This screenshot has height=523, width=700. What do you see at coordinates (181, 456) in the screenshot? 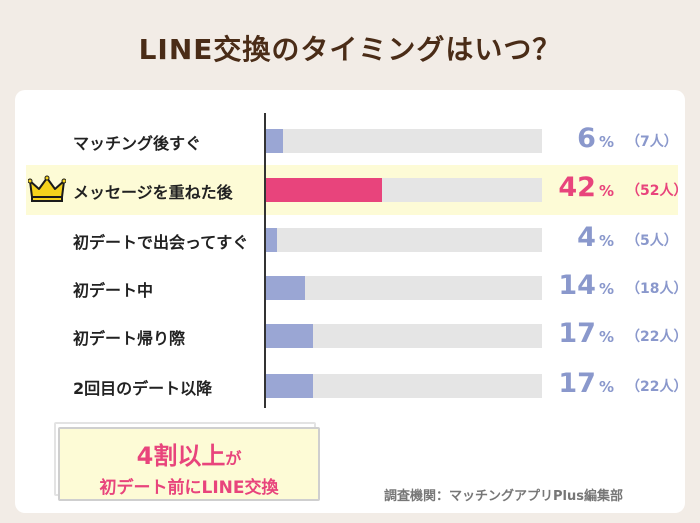
I see `callout-big-text: 4割以上` at bounding box center [181, 456].